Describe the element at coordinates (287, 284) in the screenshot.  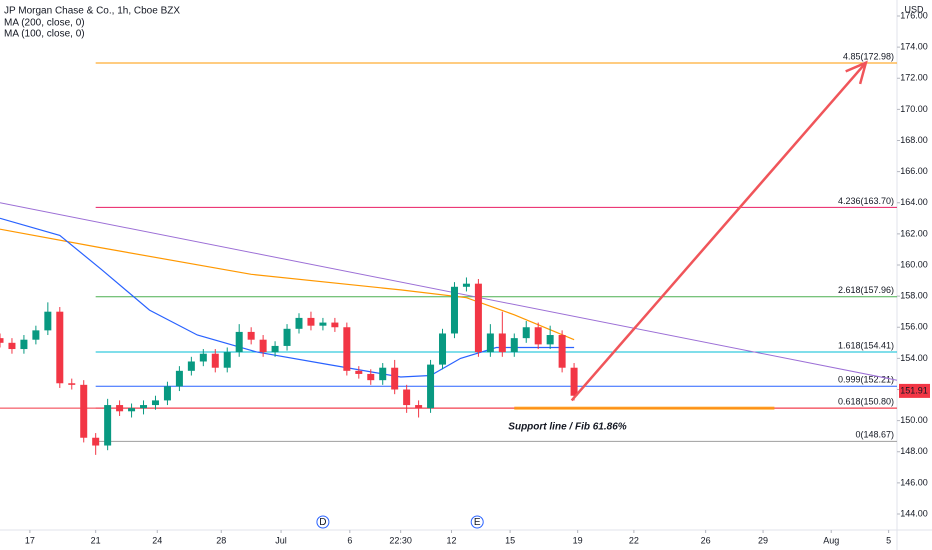
I see `moving-average` at that location.